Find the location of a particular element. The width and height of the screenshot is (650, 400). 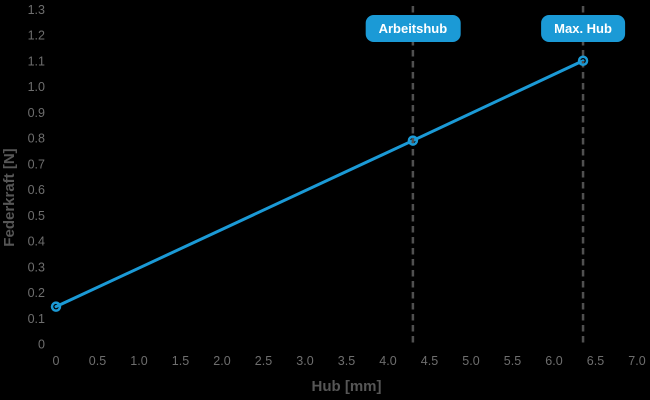

y-tick-label: 0.6 is located at coordinates (36, 190).